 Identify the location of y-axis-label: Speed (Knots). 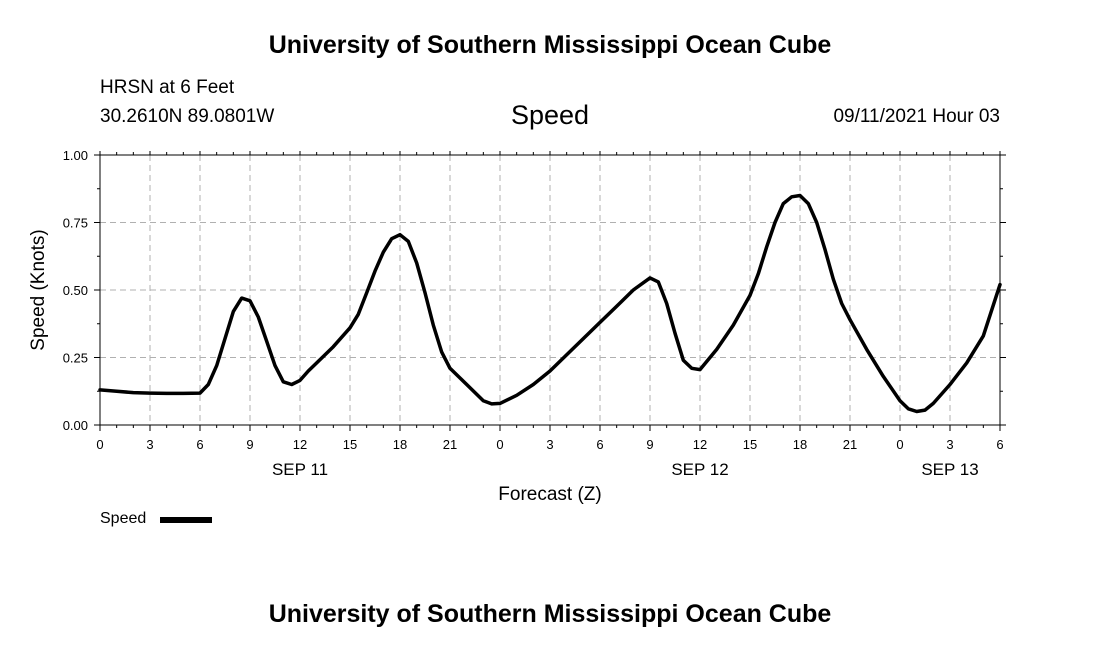
(38, 289).